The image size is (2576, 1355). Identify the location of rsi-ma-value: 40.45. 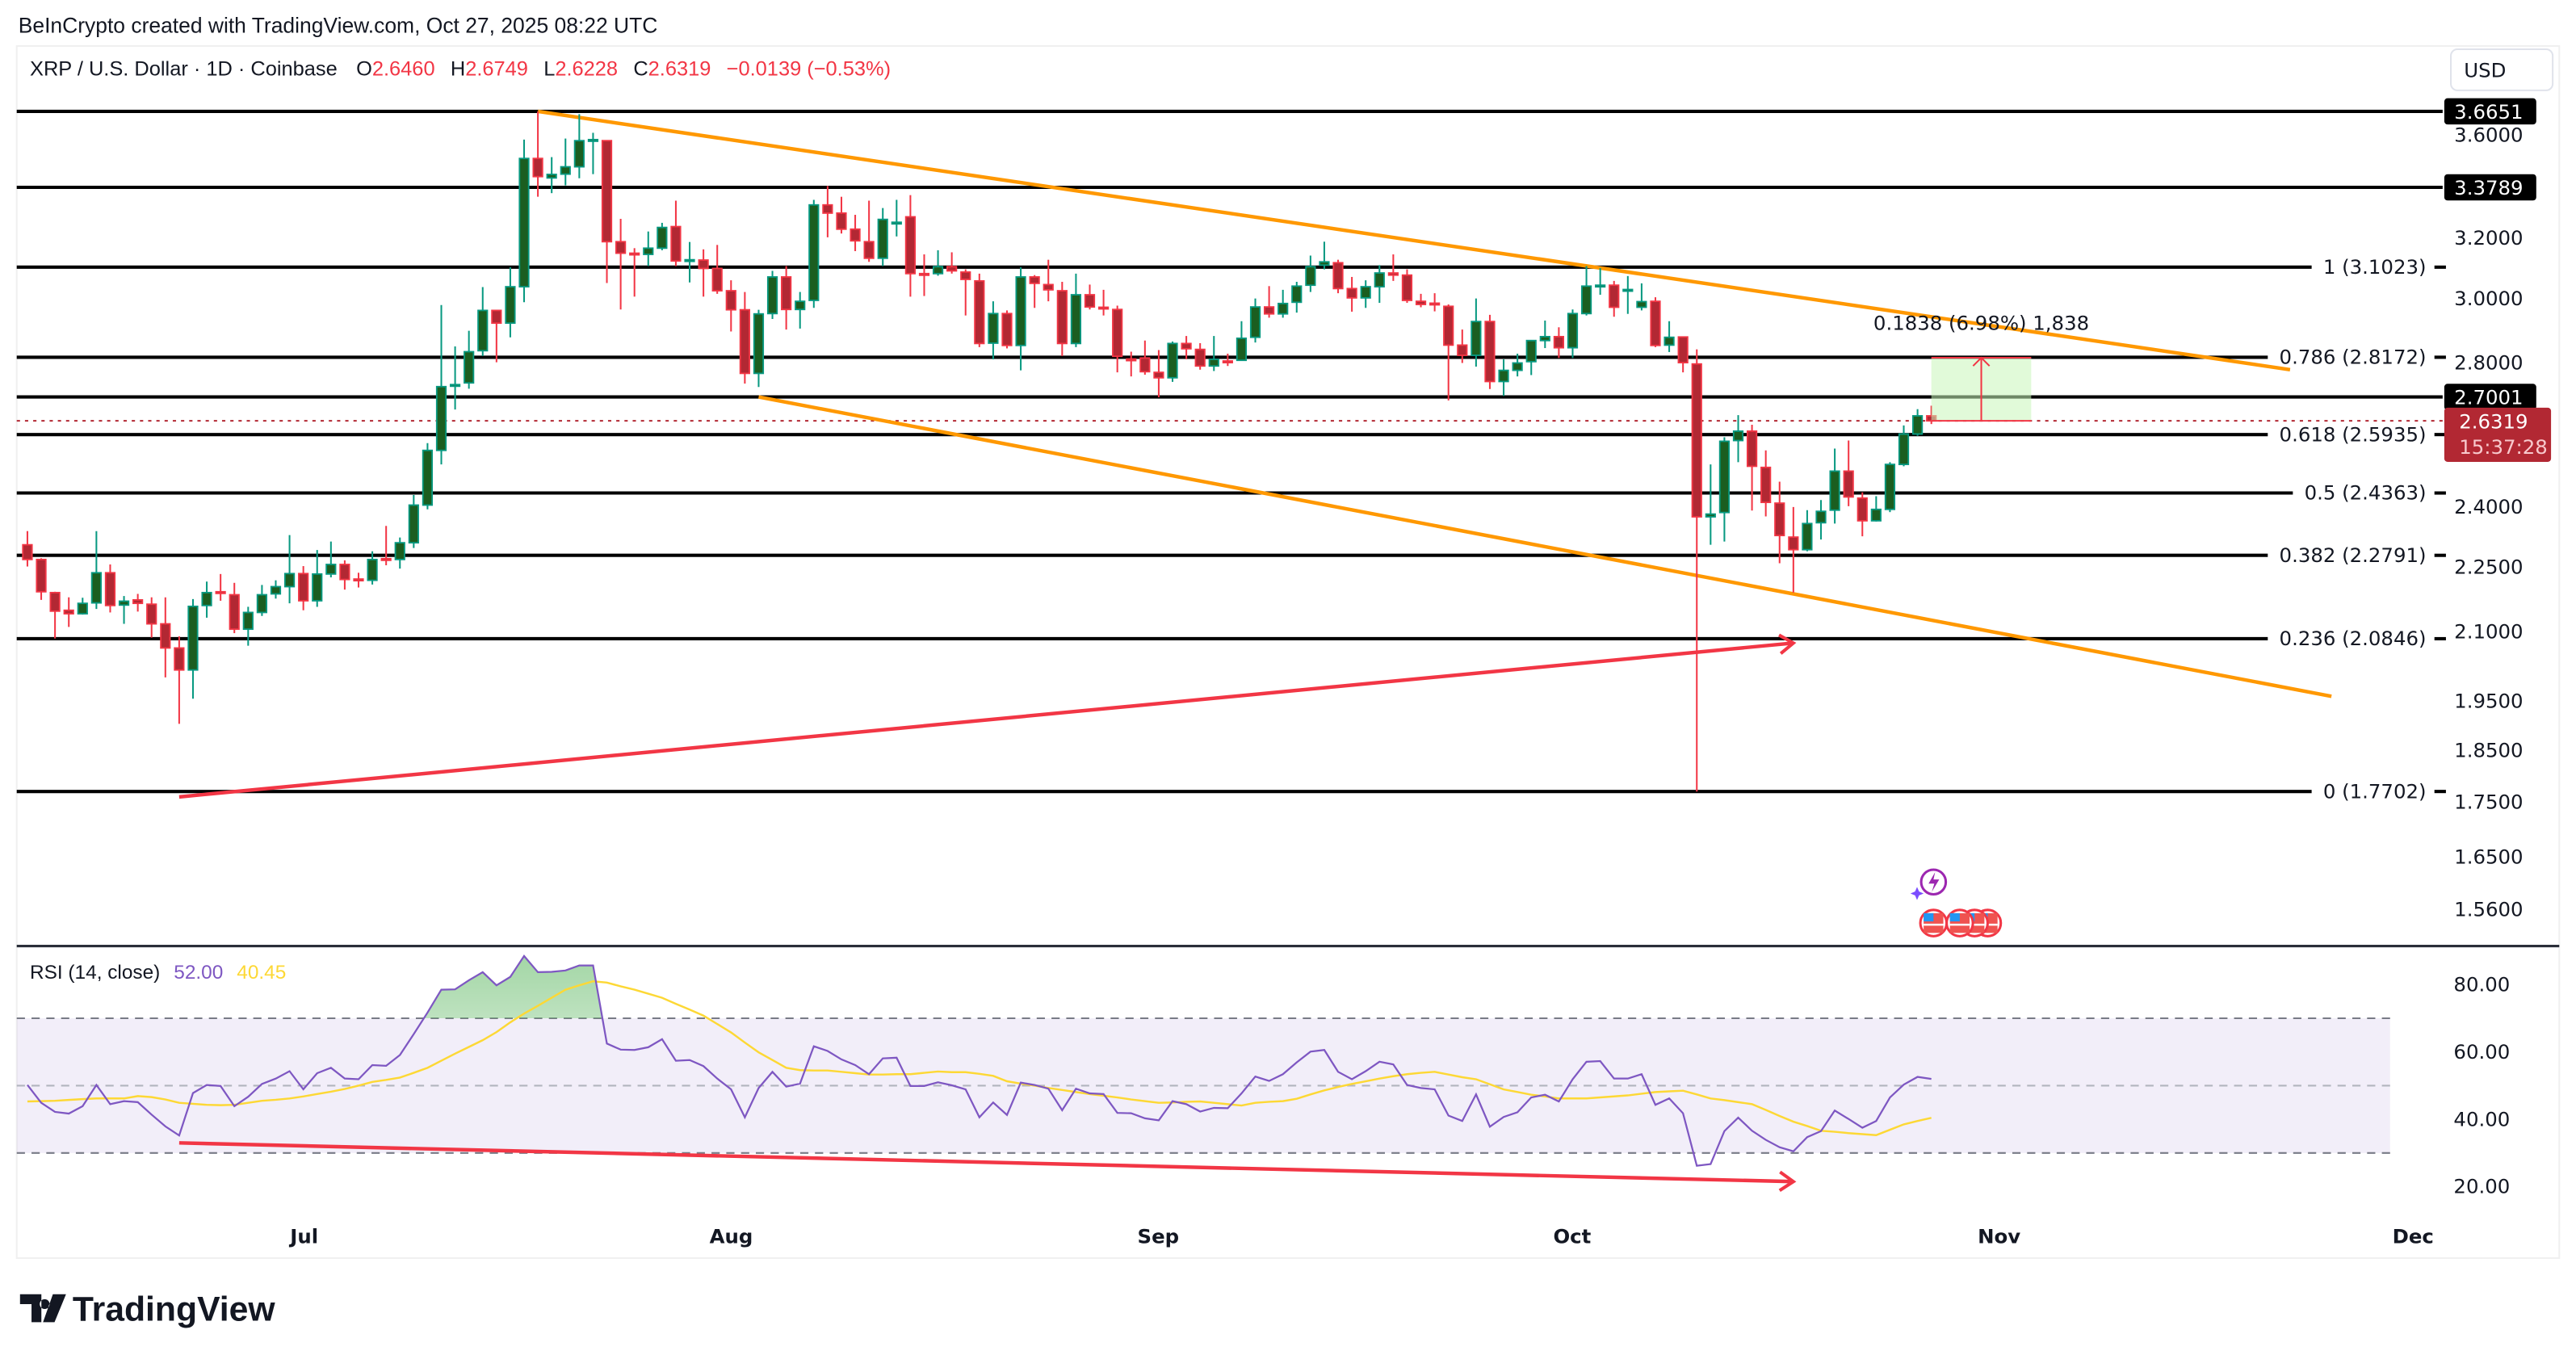
(261, 973).